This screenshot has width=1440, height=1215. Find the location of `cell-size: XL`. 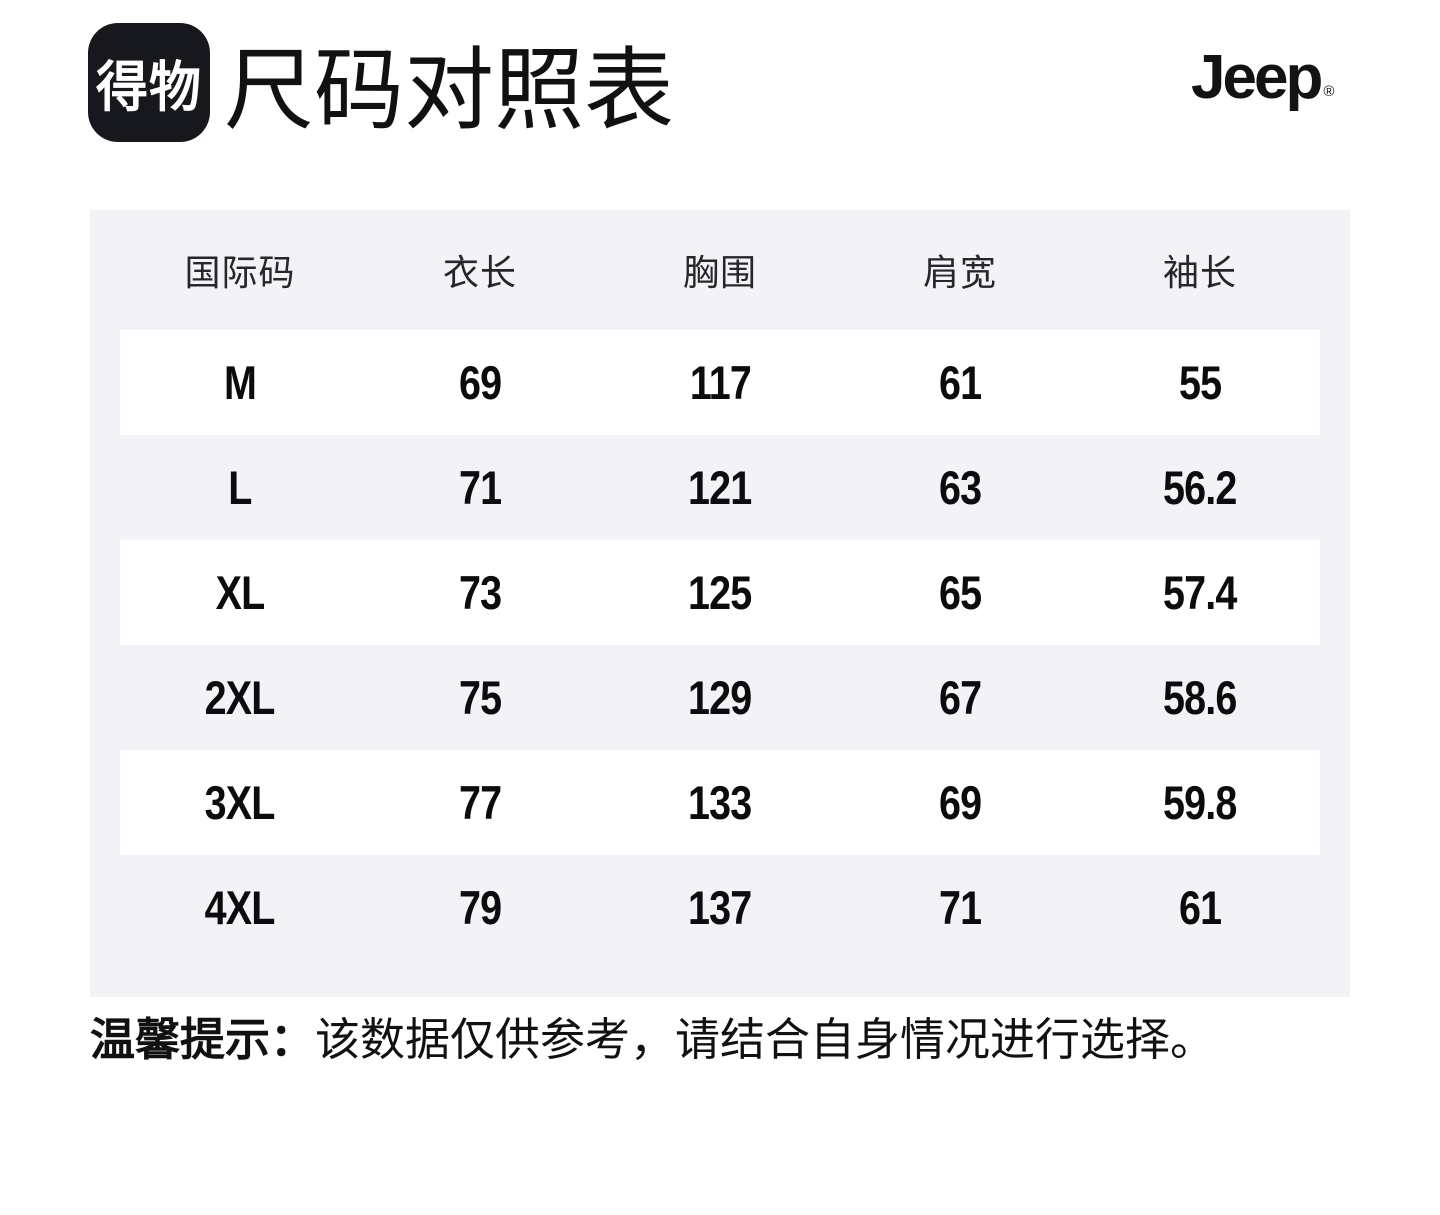

cell-size: XL is located at coordinates (240, 592).